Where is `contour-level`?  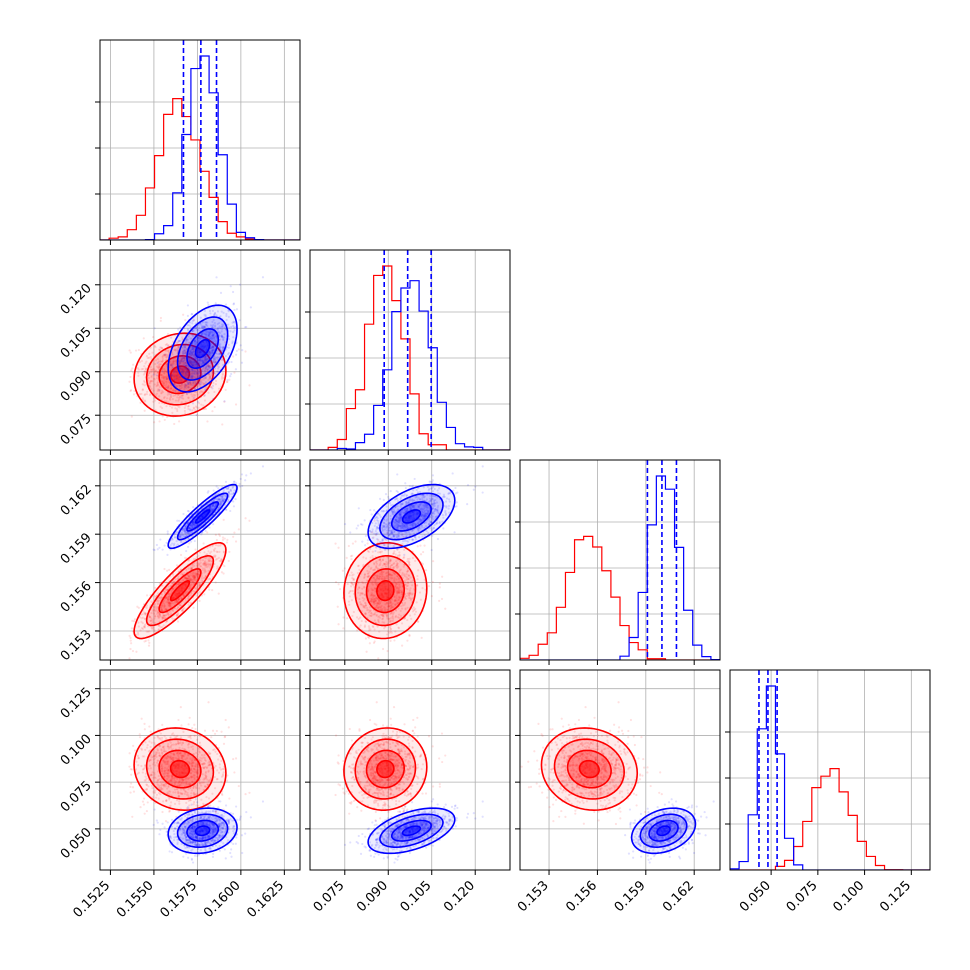 contour-level is located at coordinates (202, 348).